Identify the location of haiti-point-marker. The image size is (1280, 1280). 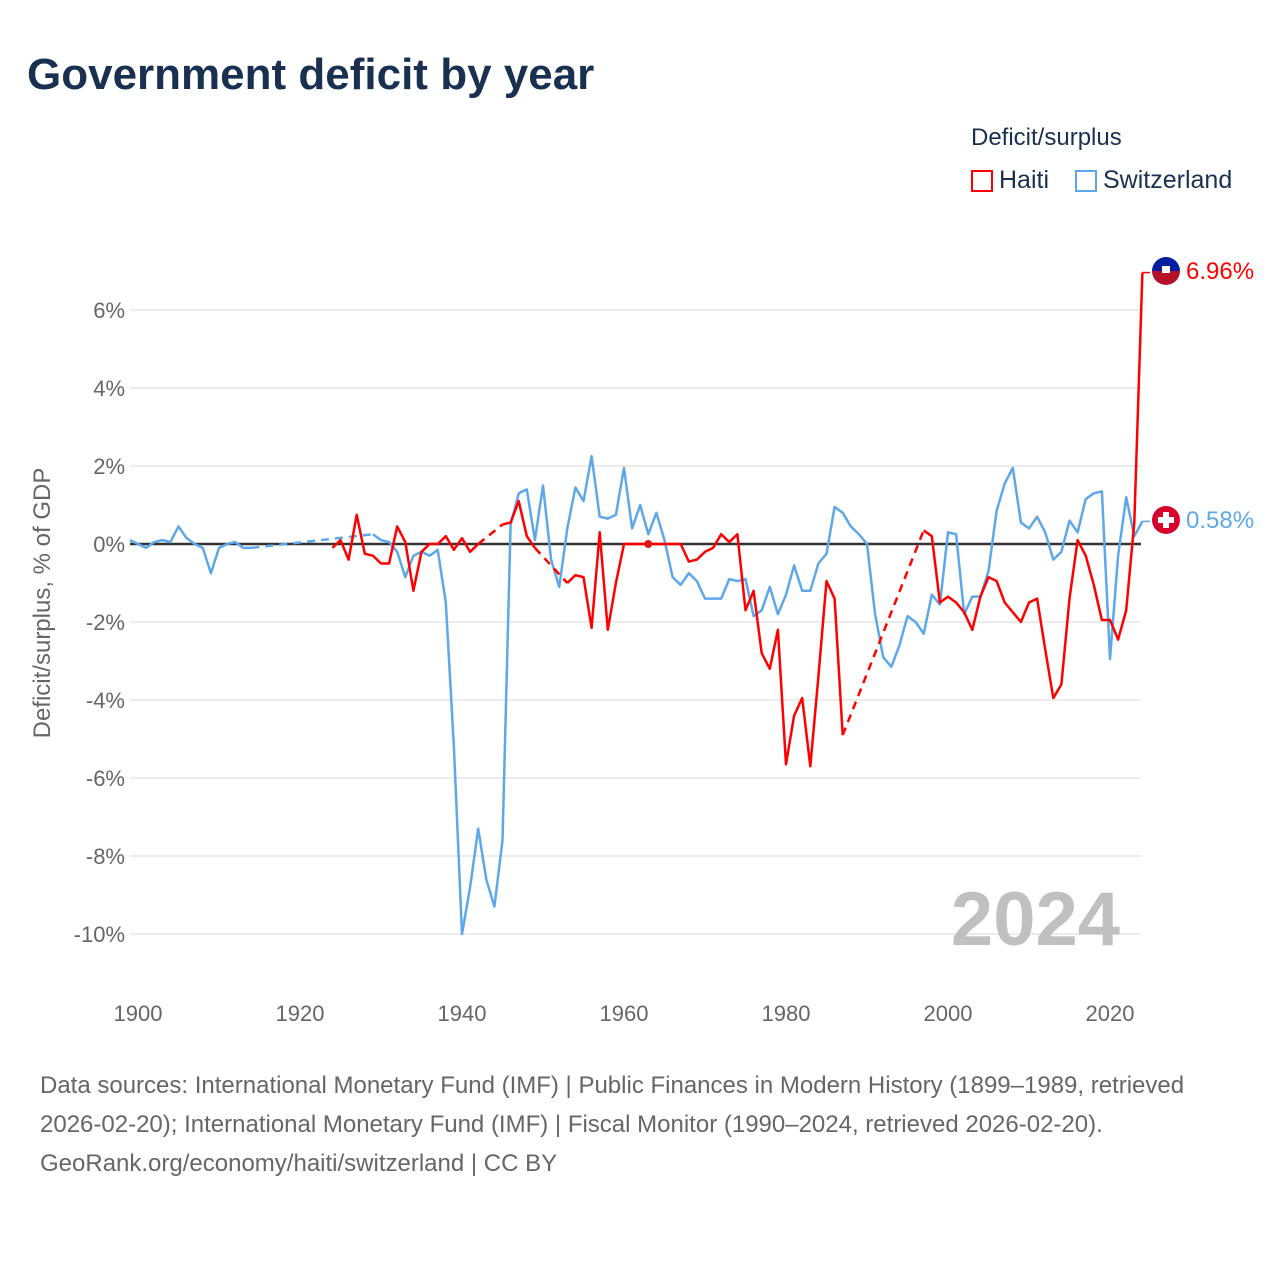
(648, 544).